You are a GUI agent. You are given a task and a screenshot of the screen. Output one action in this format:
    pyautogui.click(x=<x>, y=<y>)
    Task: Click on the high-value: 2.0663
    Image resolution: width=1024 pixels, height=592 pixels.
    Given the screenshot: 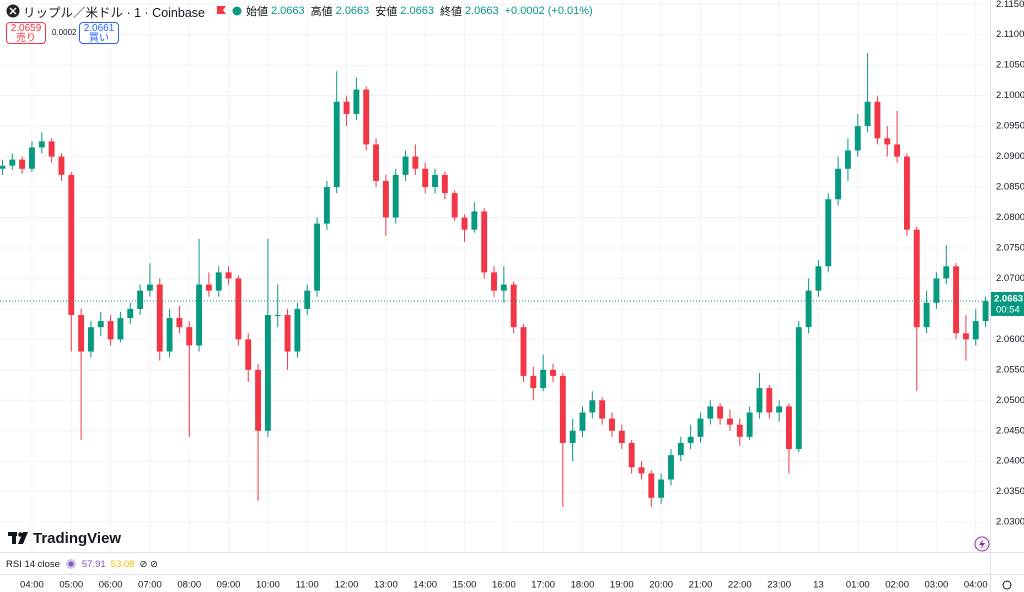 What is the action you would take?
    pyautogui.click(x=352, y=11)
    